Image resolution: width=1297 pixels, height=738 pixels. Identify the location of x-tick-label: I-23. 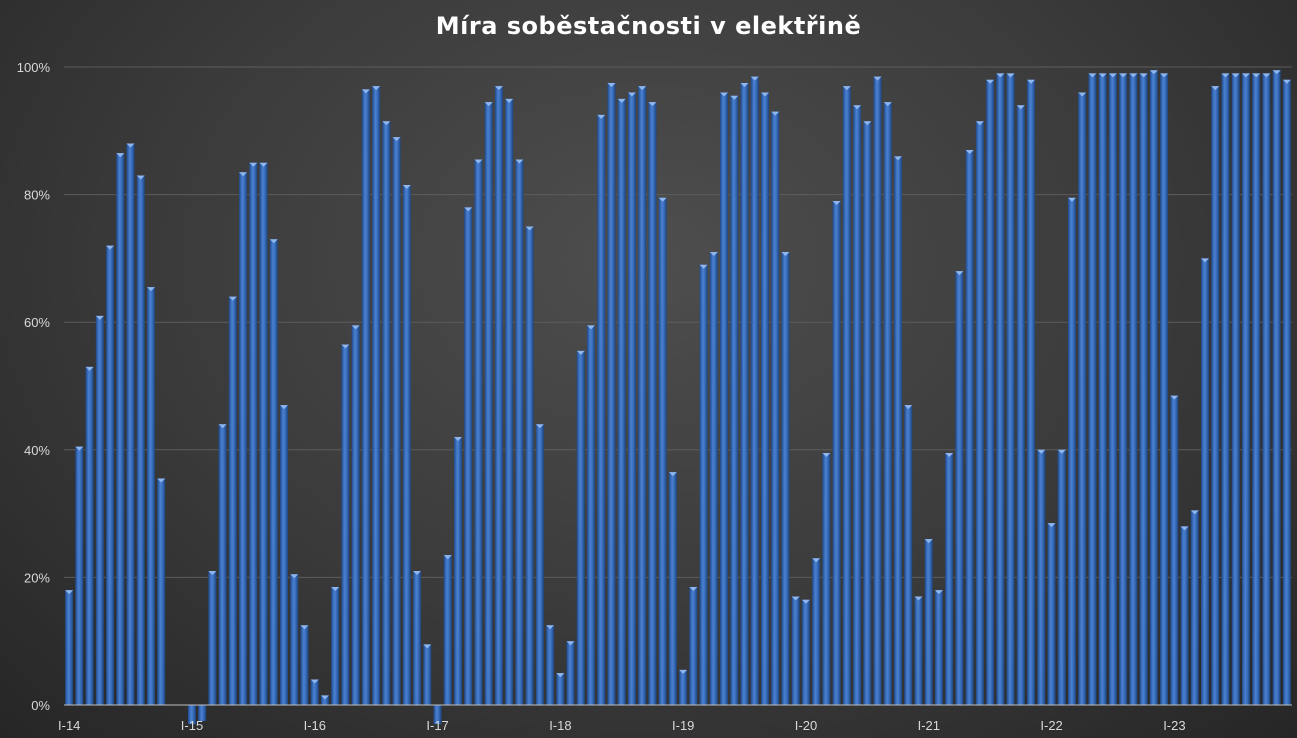
(1174, 725).